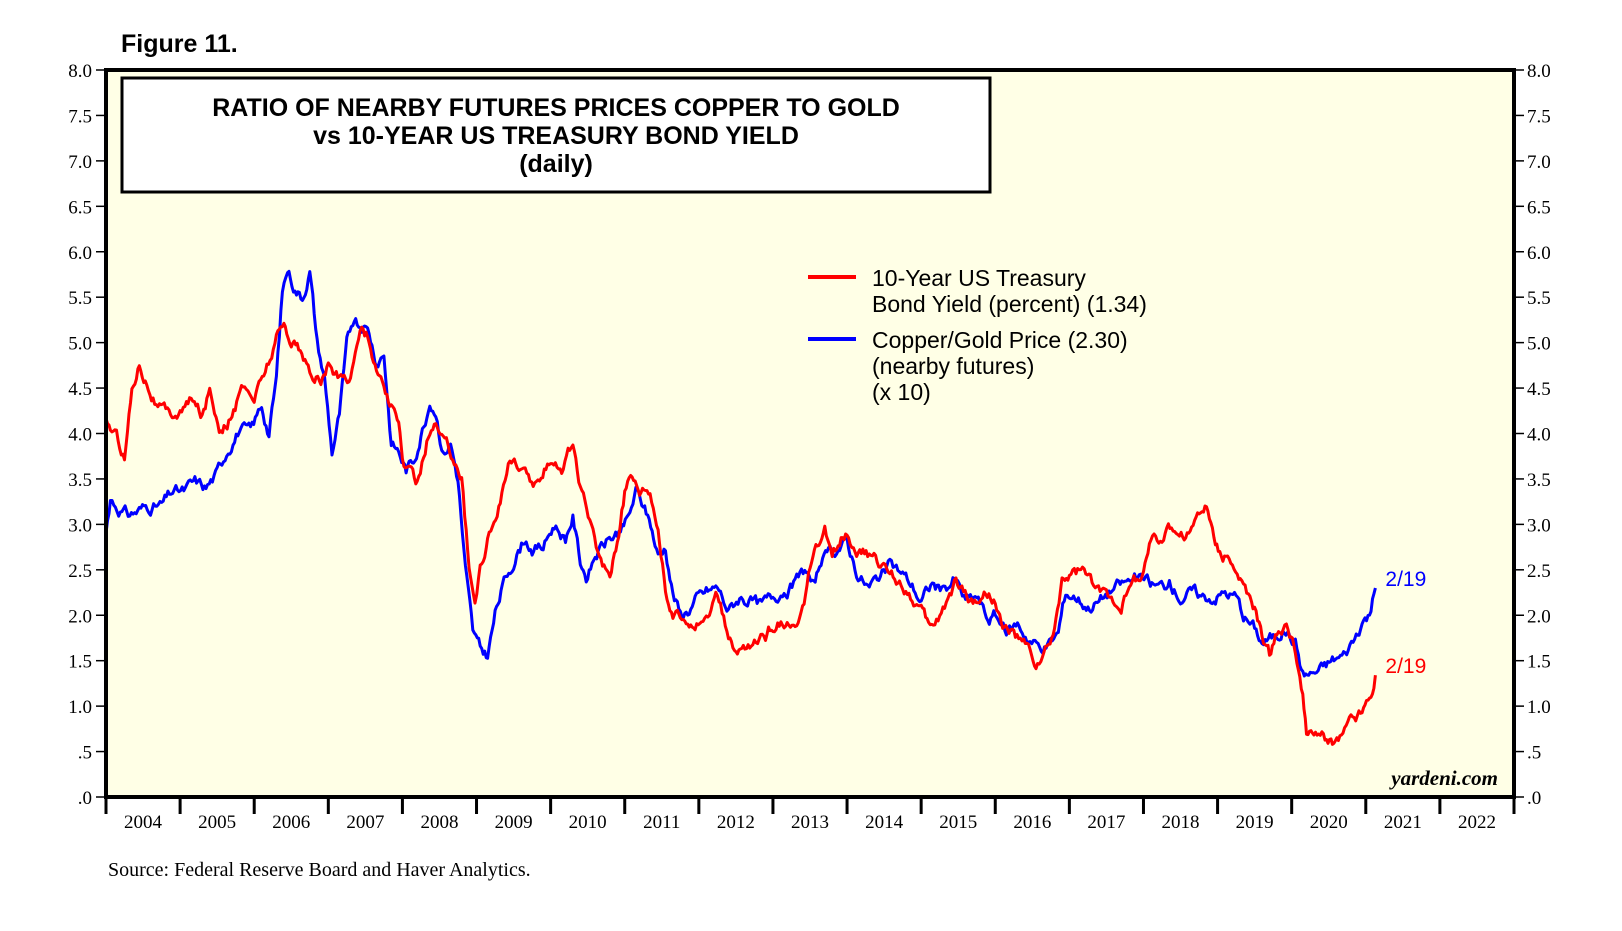 The image size is (1622, 931). I want to click on y-tick-label-right-8: 4.0, so click(1539, 435).